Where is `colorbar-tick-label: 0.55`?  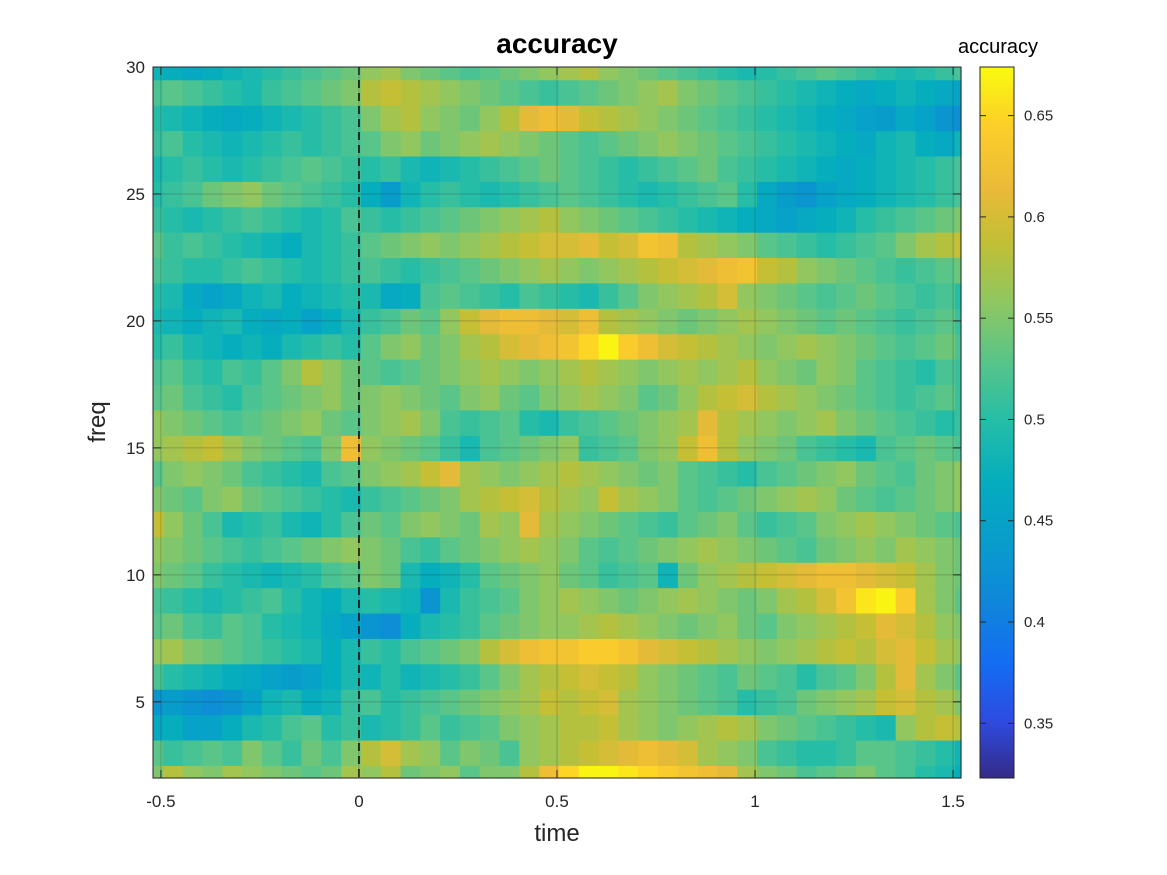
colorbar-tick-label: 0.55 is located at coordinates (1038, 318).